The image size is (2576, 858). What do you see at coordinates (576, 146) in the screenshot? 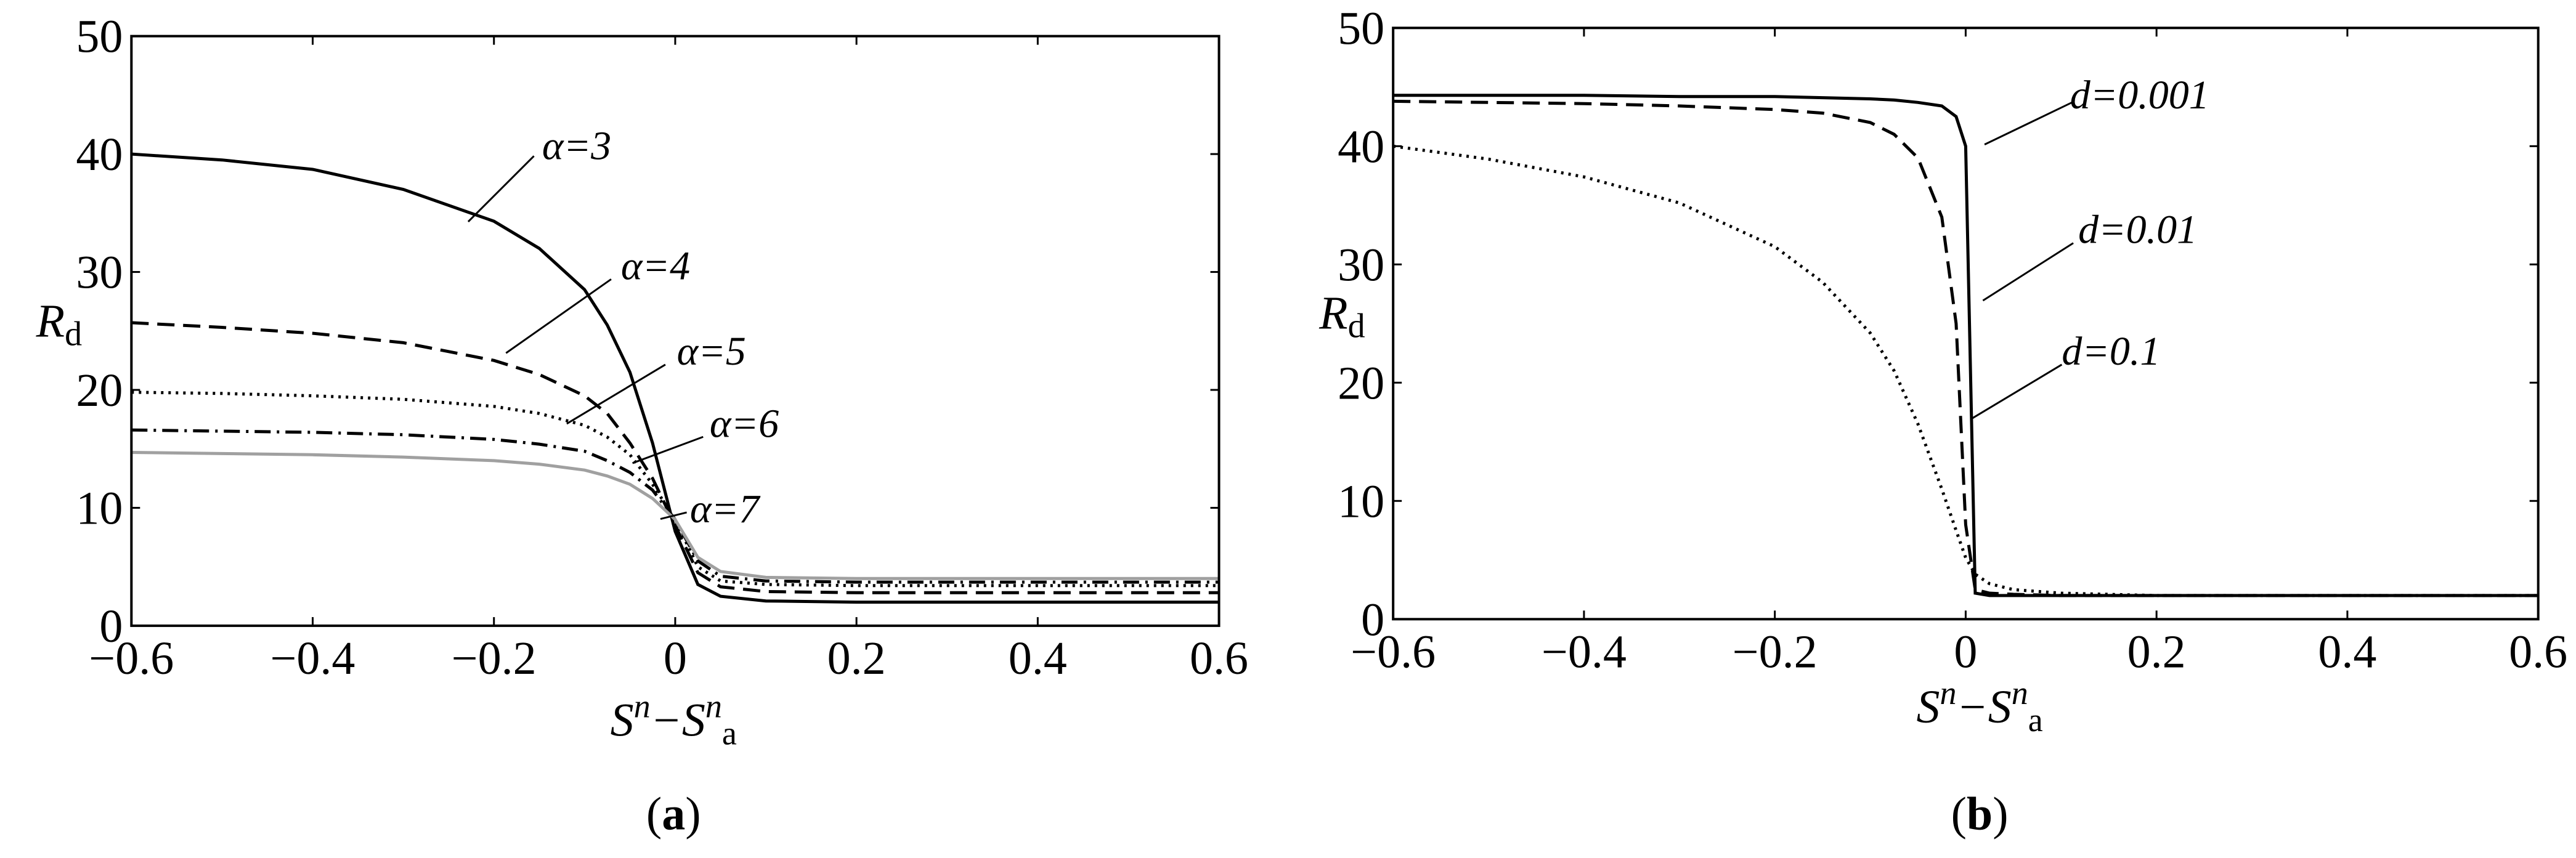
I see `series-label: α=3` at bounding box center [576, 146].